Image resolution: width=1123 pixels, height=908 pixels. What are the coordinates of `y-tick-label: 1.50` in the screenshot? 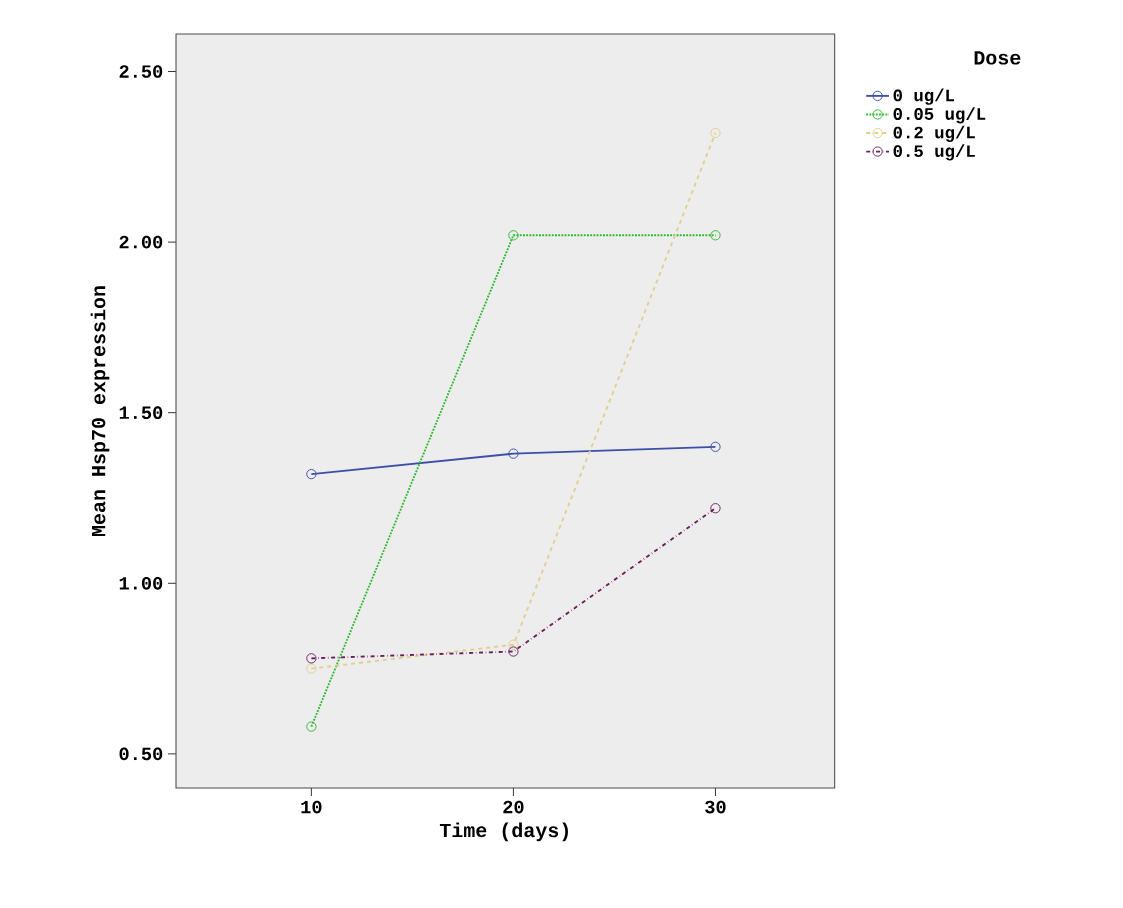 It's located at (141, 413).